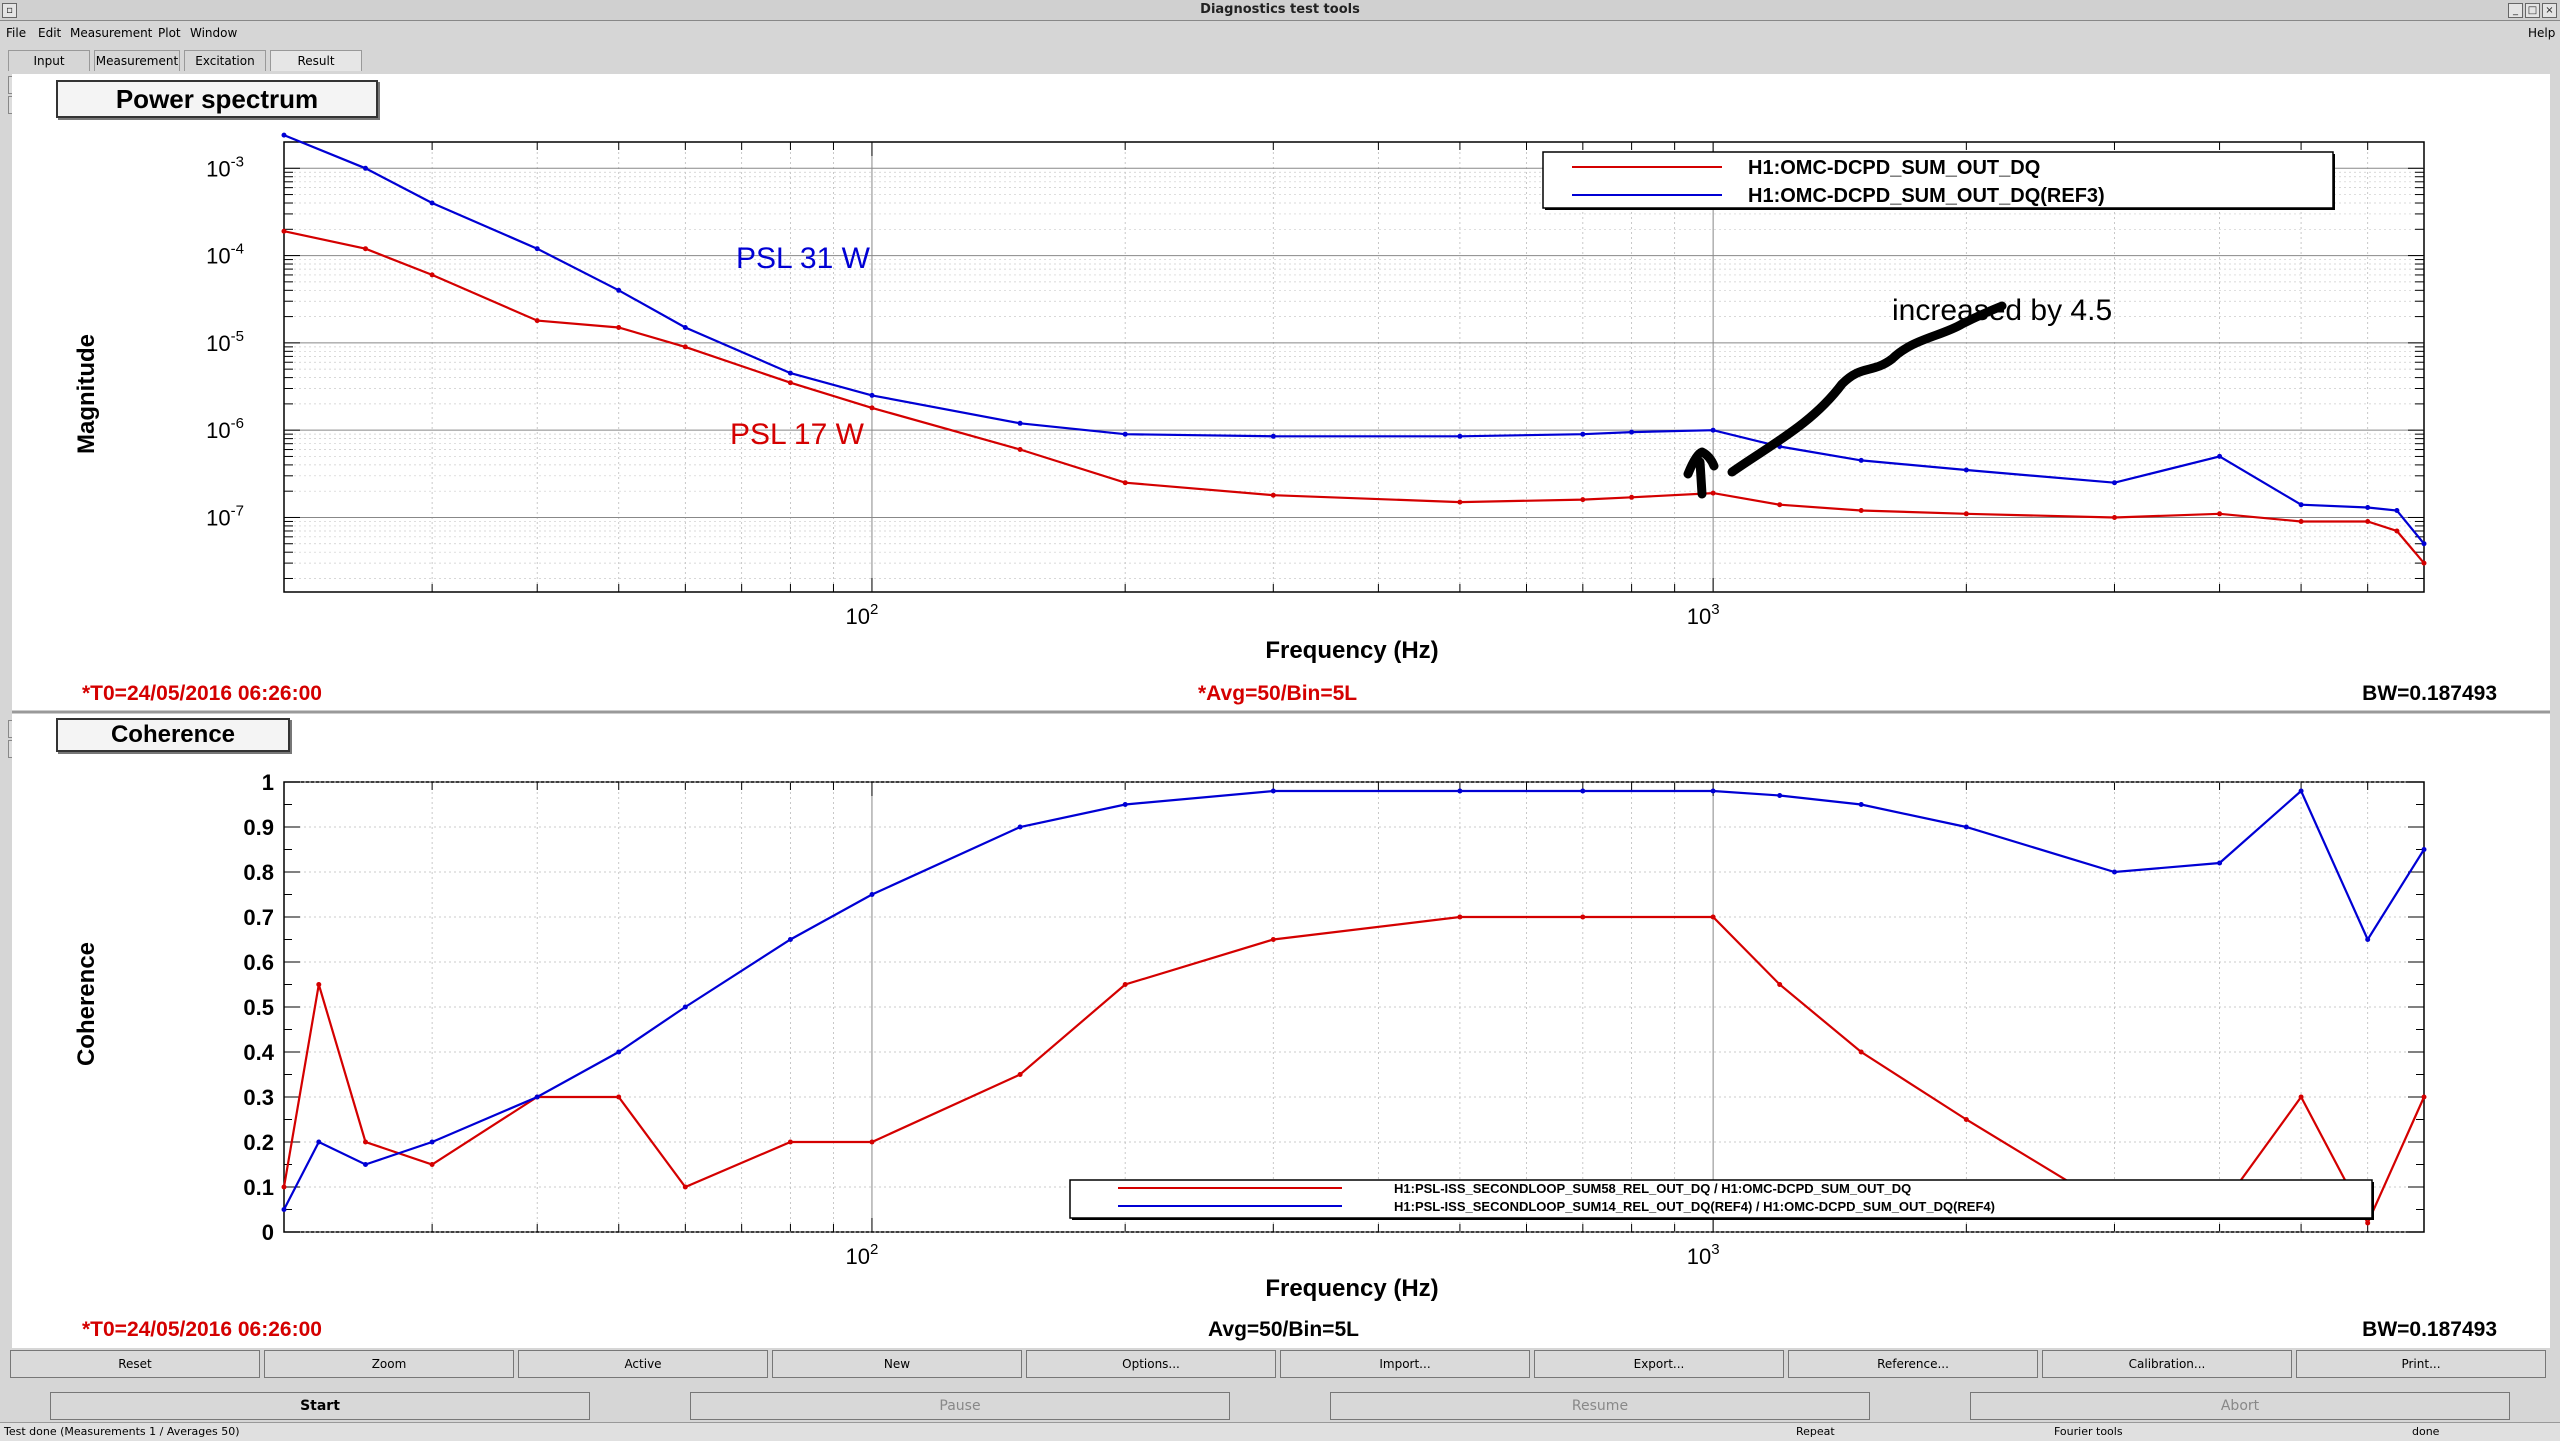 The image size is (2560, 1441). Describe the element at coordinates (320, 1406) in the screenshot. I see `start-button: Start` at that location.